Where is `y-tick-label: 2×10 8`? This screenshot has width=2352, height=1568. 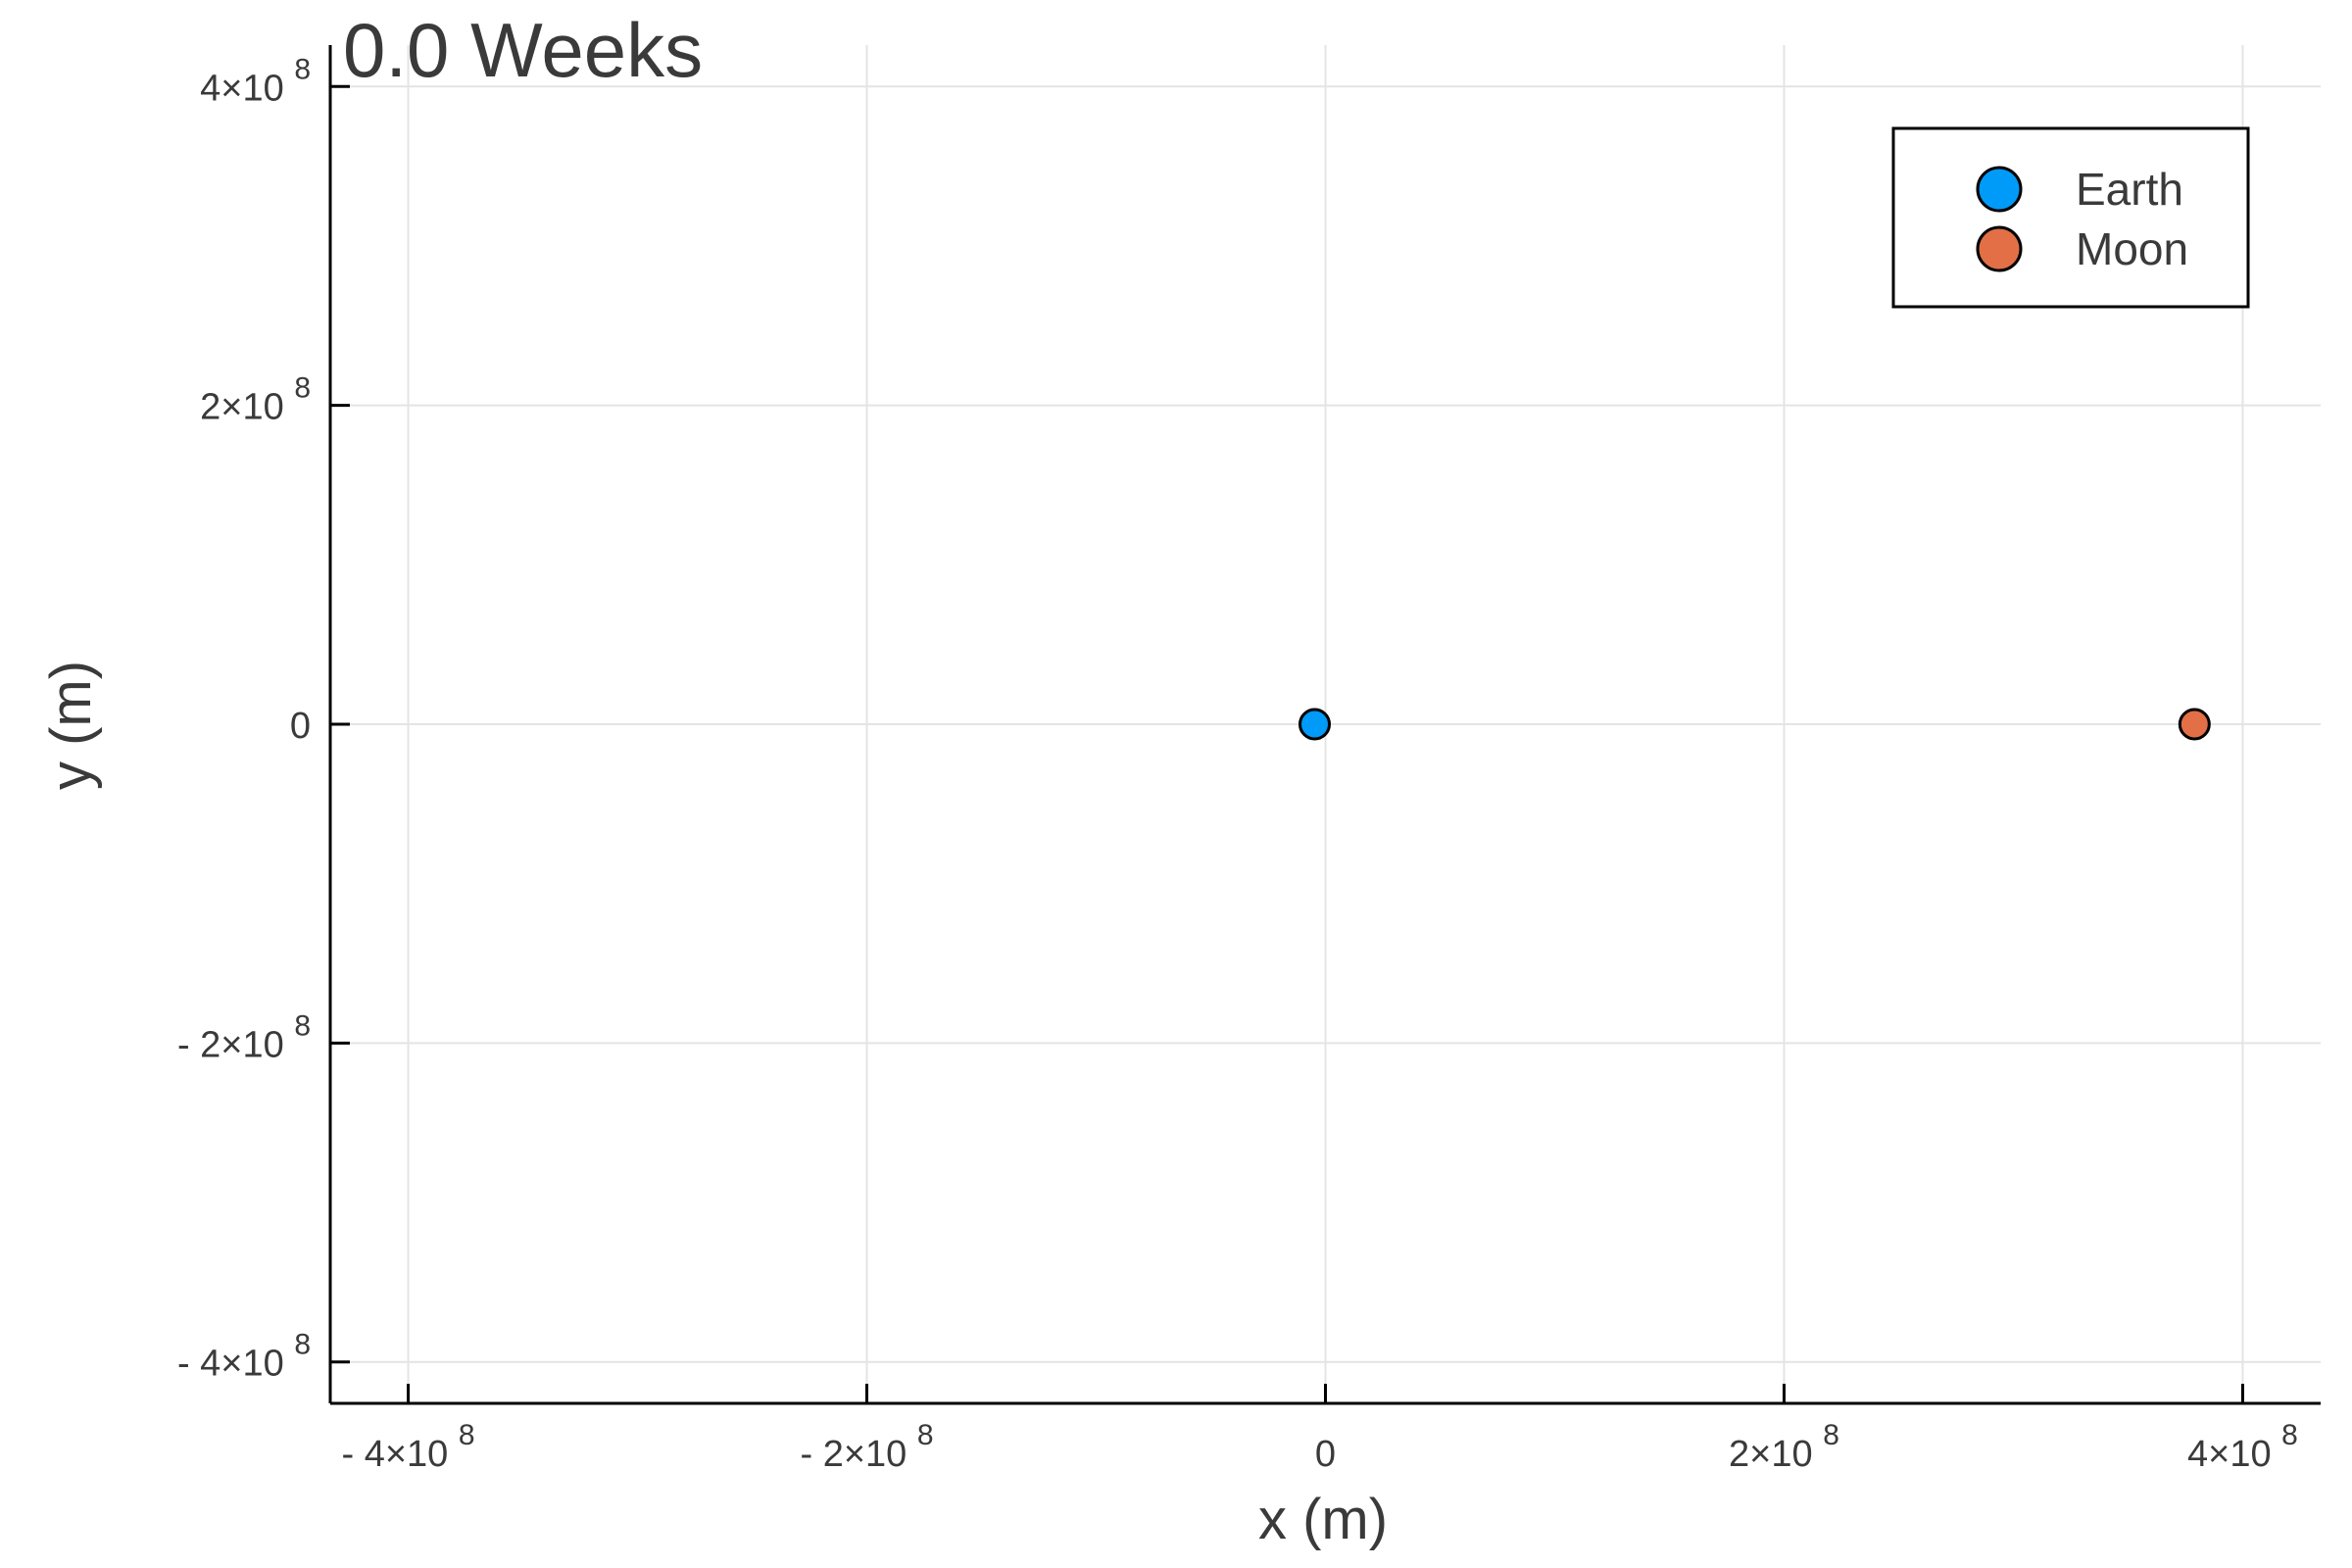
y-tick-label: 2×10 8 is located at coordinates (255, 400).